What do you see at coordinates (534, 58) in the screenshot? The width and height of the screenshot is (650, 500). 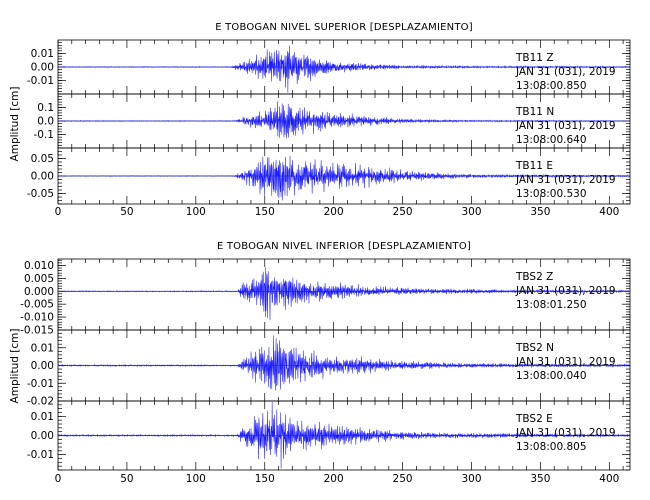 I see `station-label: TB11 Z` at bounding box center [534, 58].